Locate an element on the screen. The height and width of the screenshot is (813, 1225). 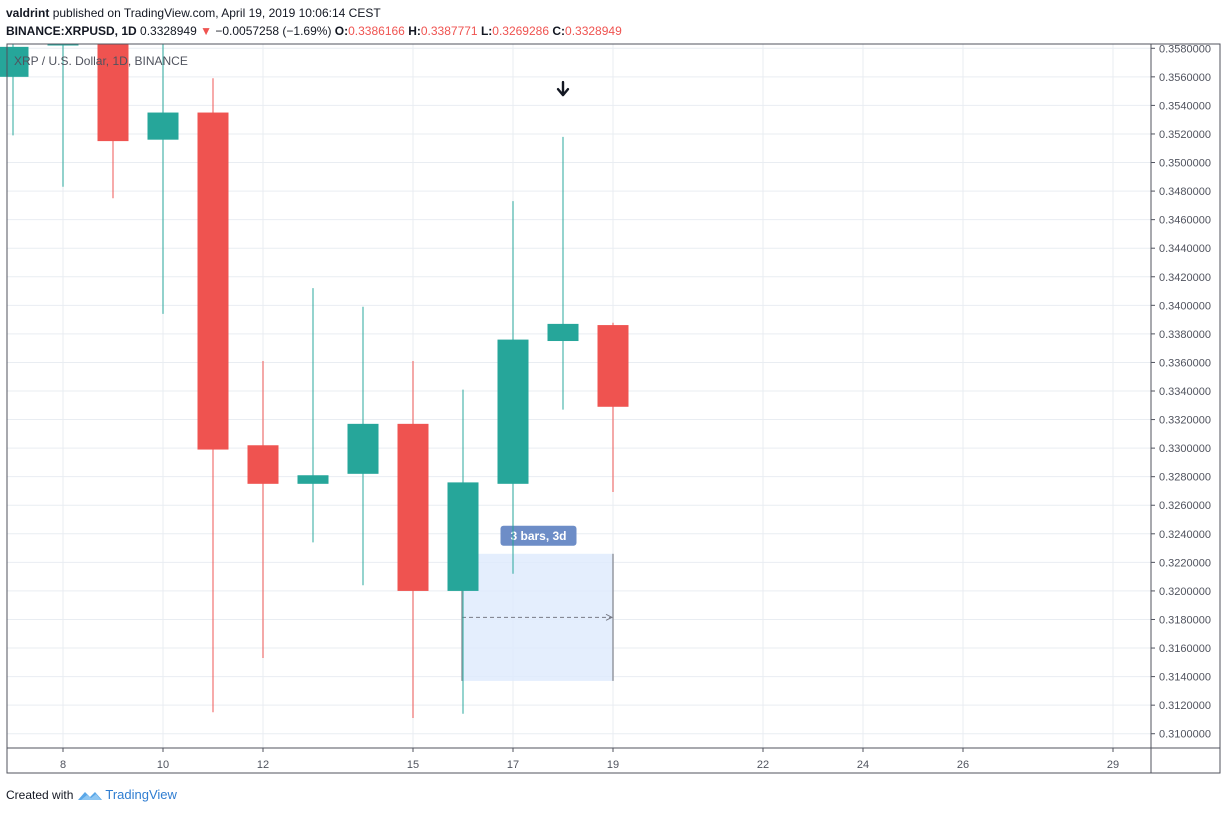
y-tick-label: 0.3380000 is located at coordinates (1185, 335).